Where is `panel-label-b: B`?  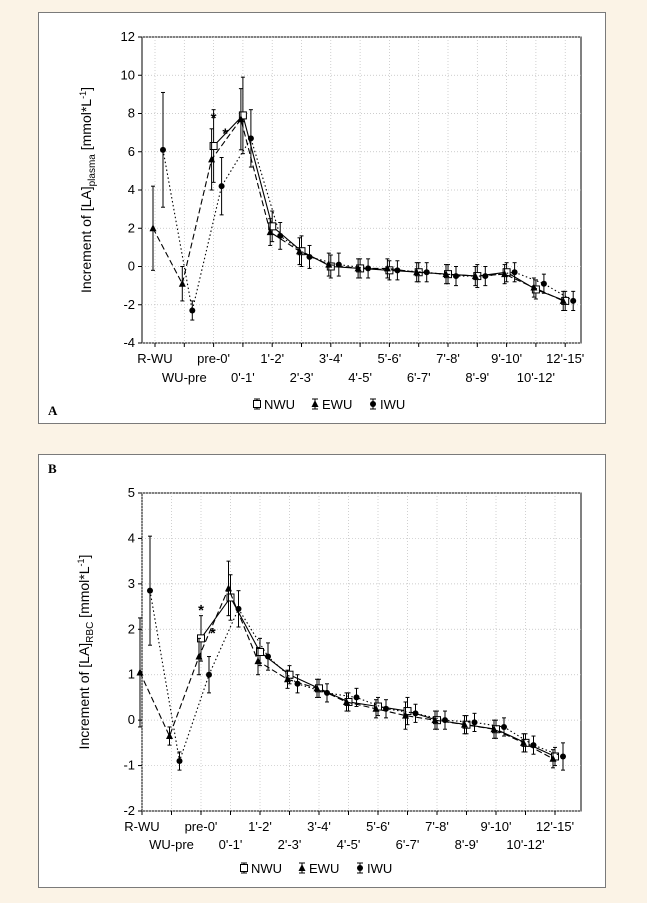 panel-label-b: B is located at coordinates (52, 468).